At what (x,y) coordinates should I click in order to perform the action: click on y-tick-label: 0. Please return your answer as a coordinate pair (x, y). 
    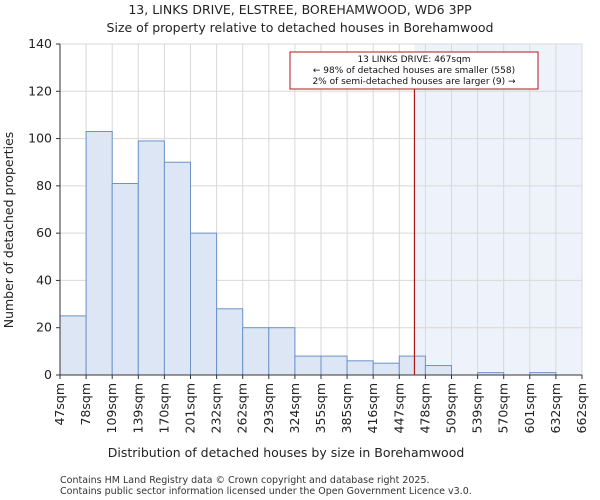
    Looking at the image, I should click on (48, 374).